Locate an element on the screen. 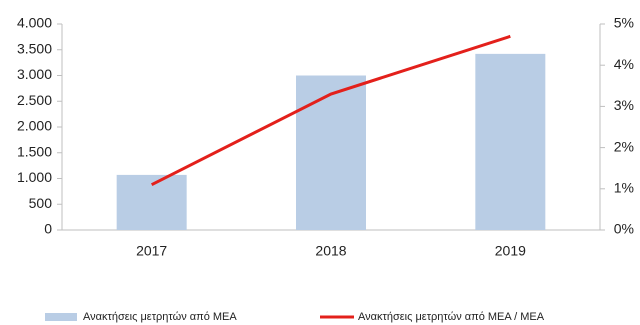  x-tick-label: 2017 is located at coordinates (151, 251).